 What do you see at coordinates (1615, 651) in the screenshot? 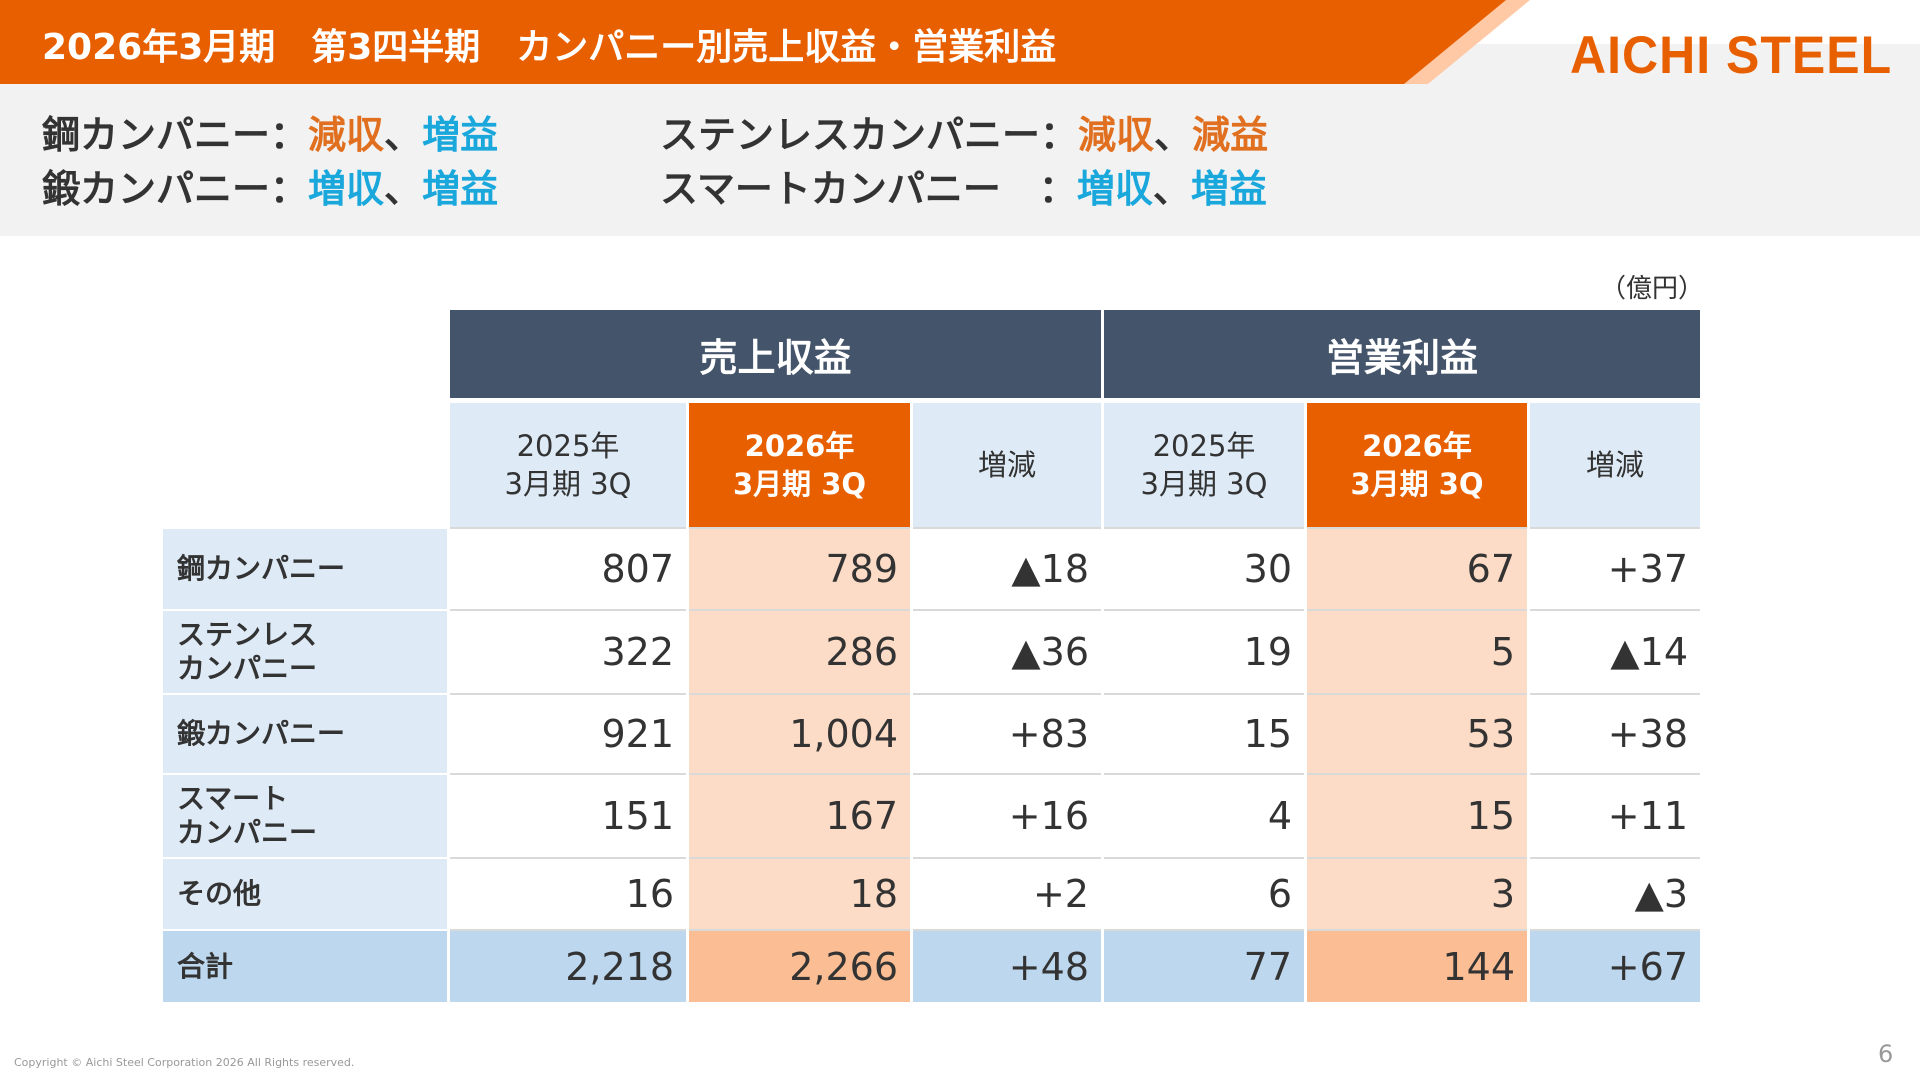
I see `value-cell: ▲14` at bounding box center [1615, 651].